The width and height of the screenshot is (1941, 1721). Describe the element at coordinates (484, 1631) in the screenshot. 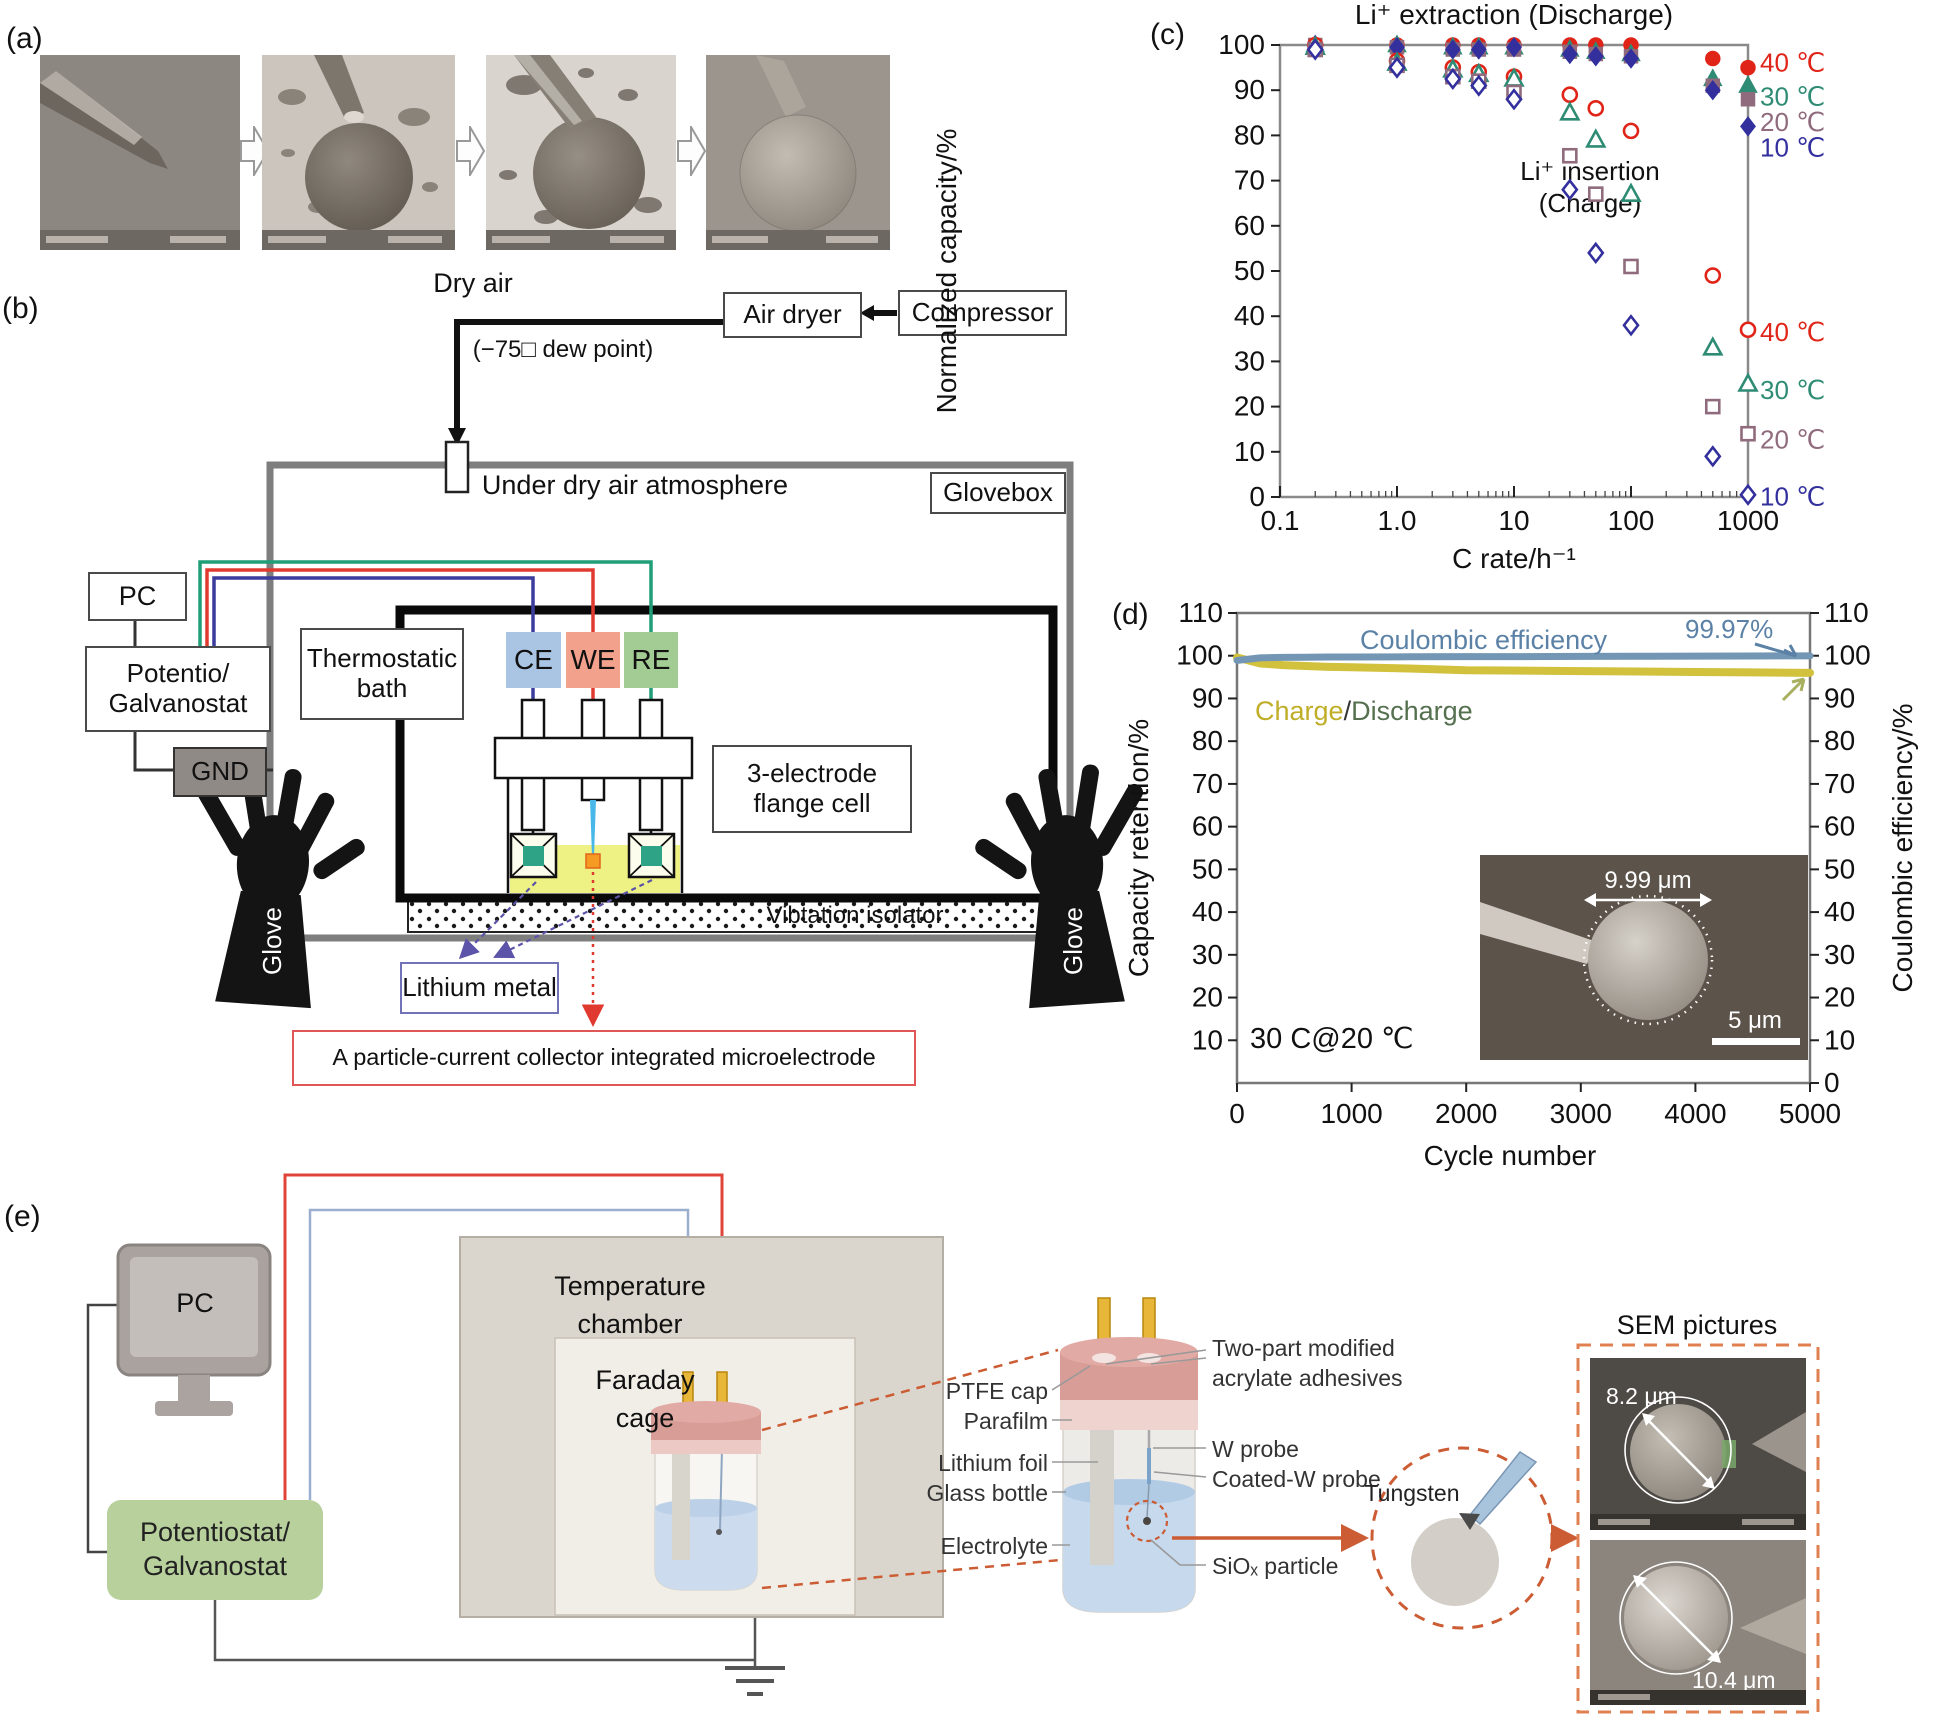

I see `ground-wire` at that location.